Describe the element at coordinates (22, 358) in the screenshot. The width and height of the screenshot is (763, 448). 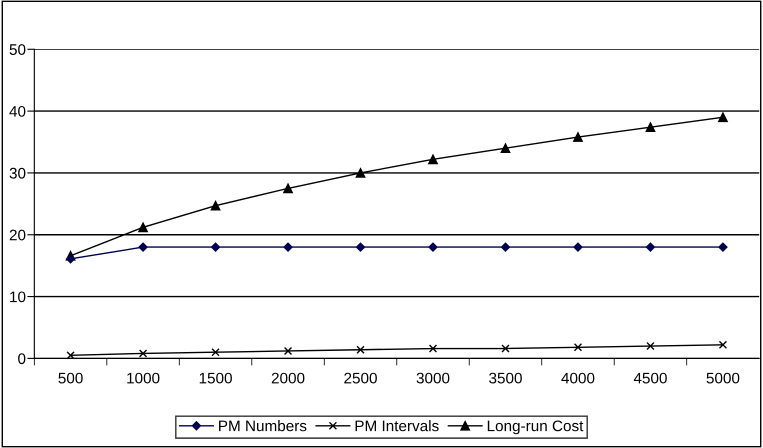
I see `y-tick-label: 0` at that location.